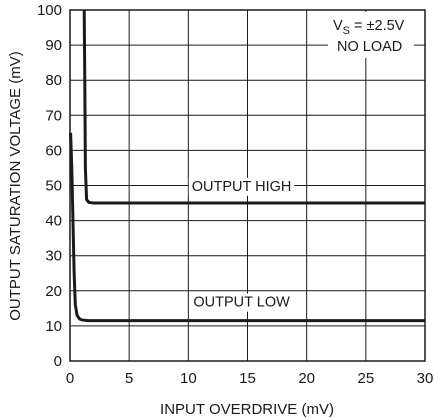 This screenshot has width=434, height=419. What do you see at coordinates (53, 256) in the screenshot?
I see `y-tick-label: 30` at bounding box center [53, 256].